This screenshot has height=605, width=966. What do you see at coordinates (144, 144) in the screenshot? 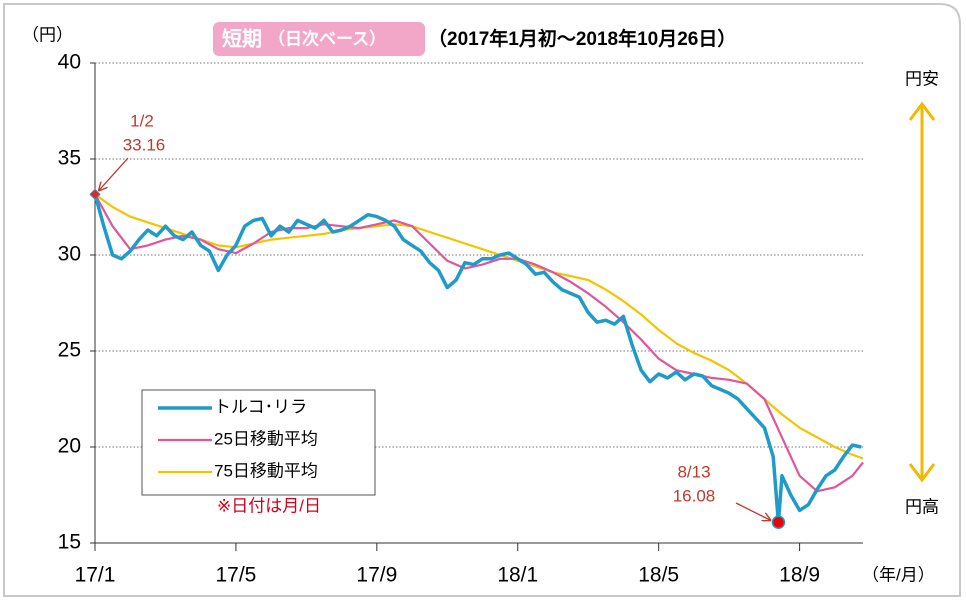
I see `annotation-value: 33.16` at bounding box center [144, 144].